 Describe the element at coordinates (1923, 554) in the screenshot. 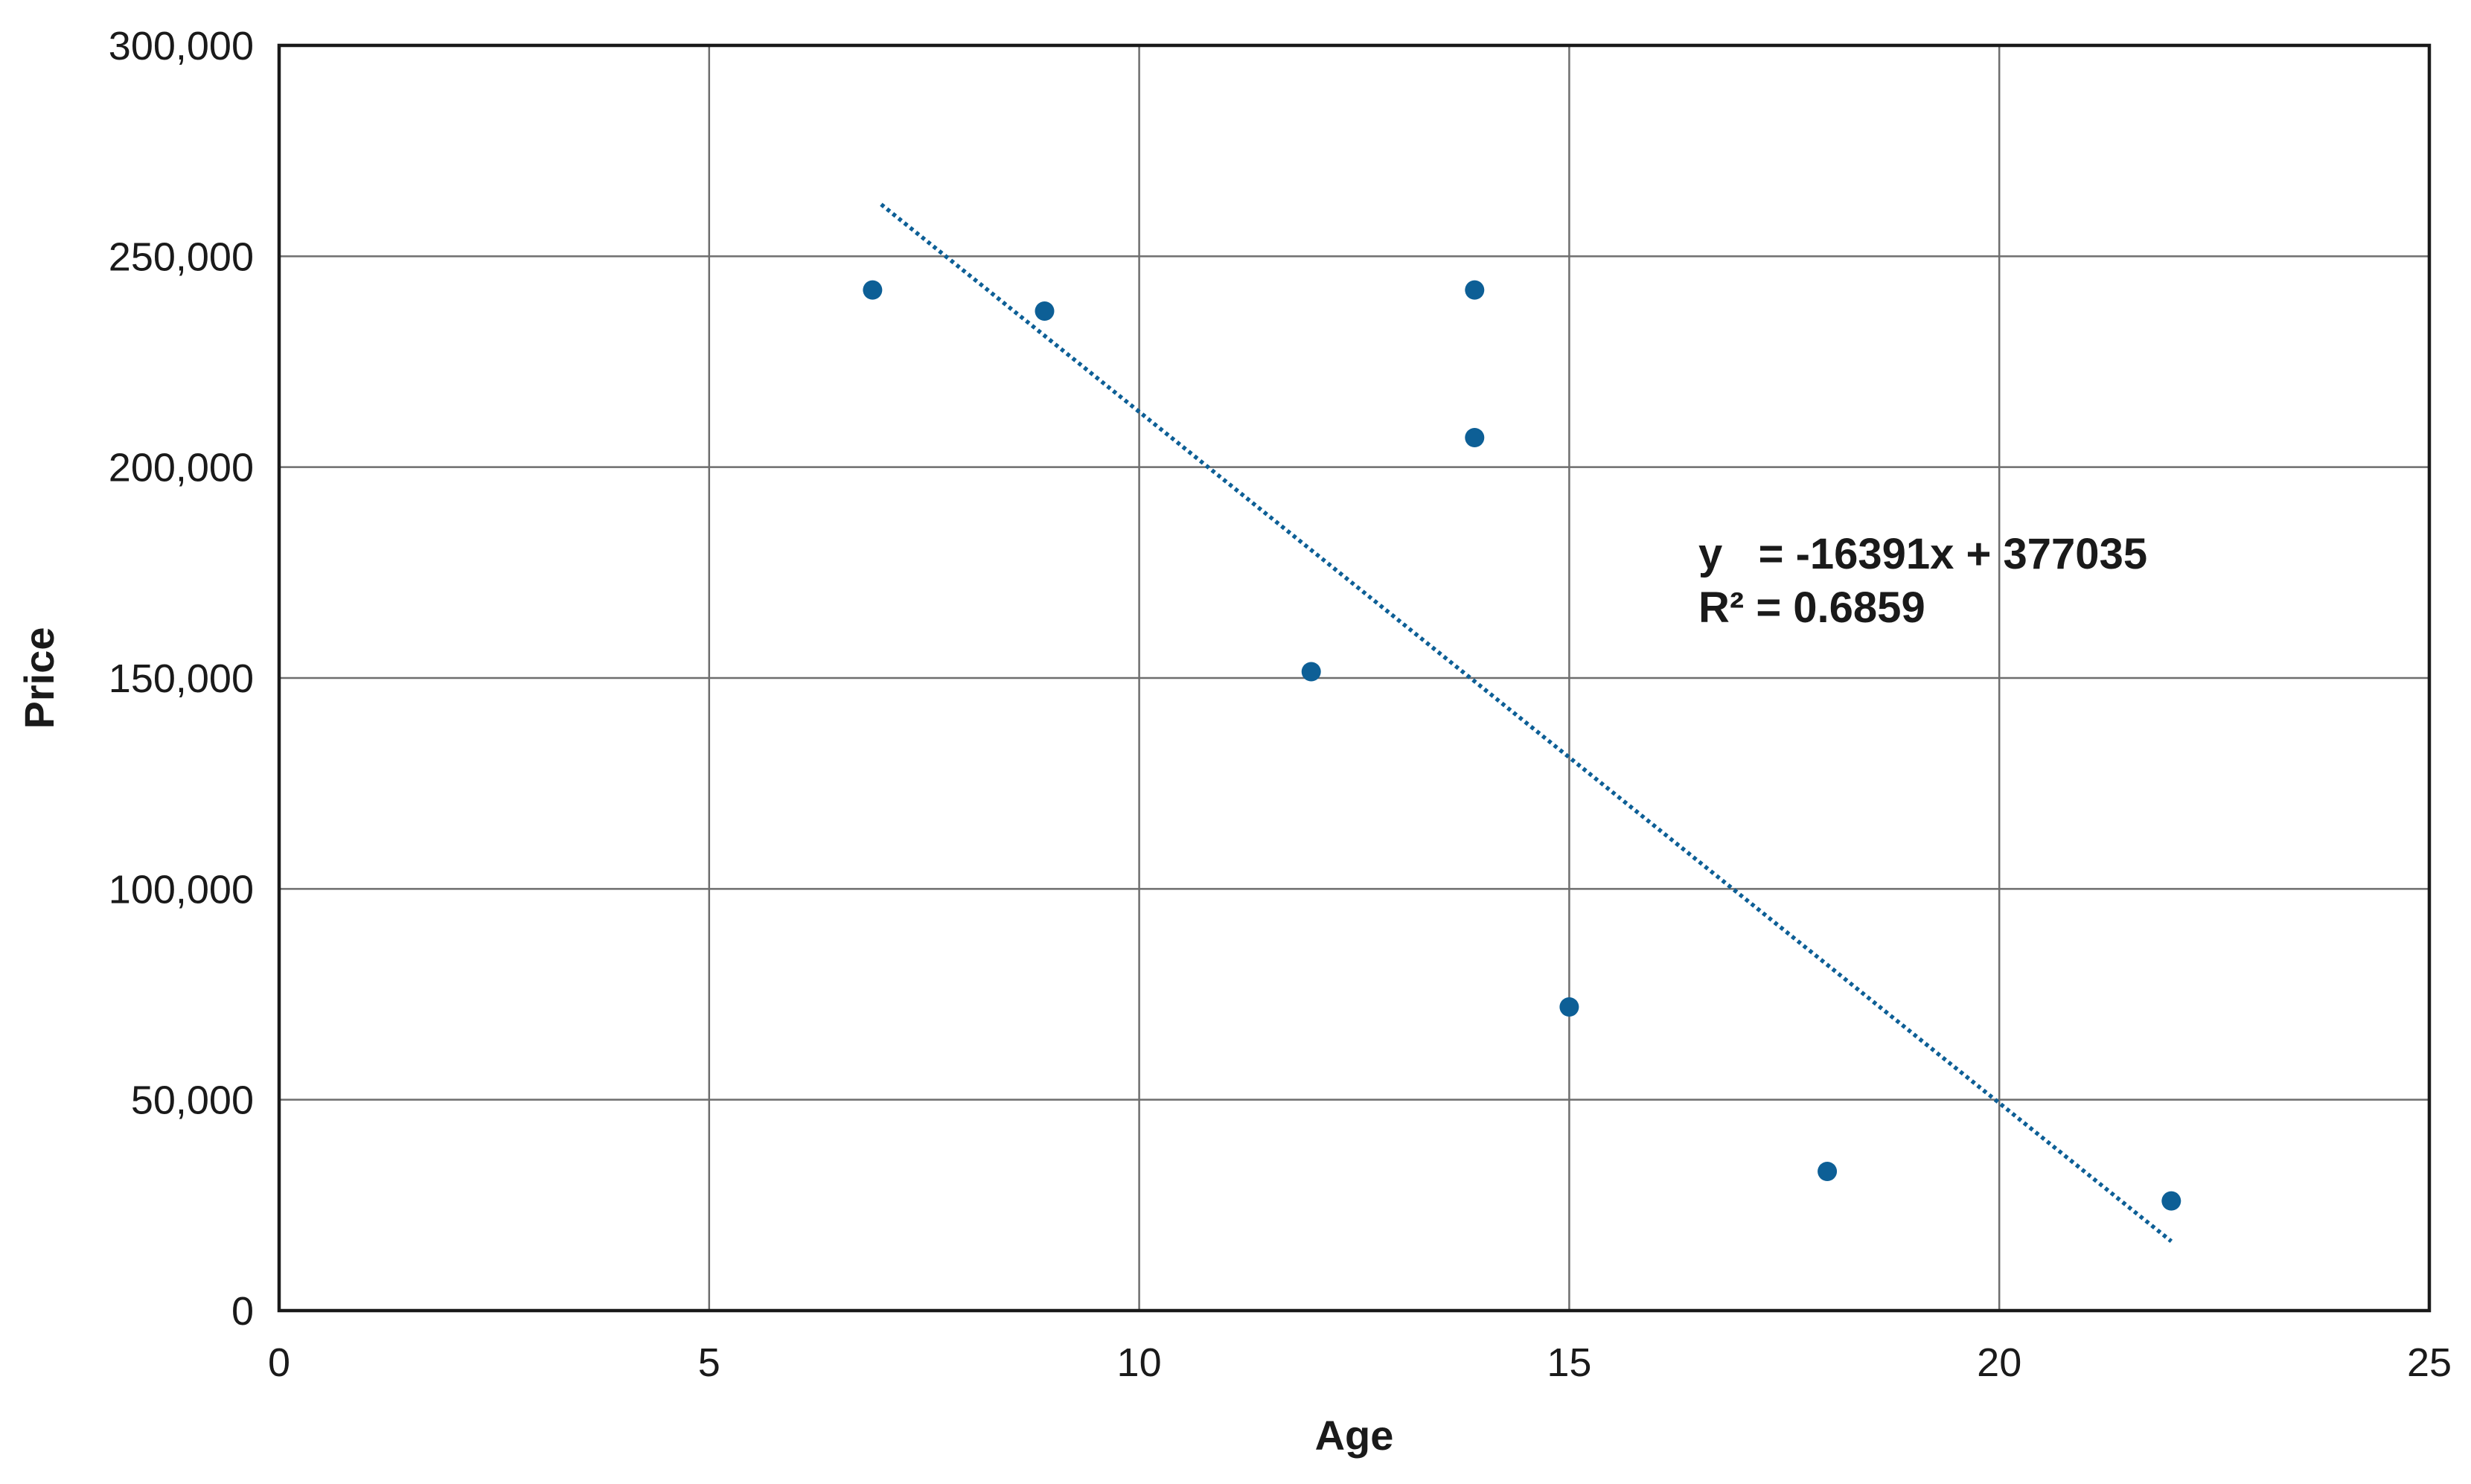

I see `trendline-equation: y = -16391x + 377035` at that location.